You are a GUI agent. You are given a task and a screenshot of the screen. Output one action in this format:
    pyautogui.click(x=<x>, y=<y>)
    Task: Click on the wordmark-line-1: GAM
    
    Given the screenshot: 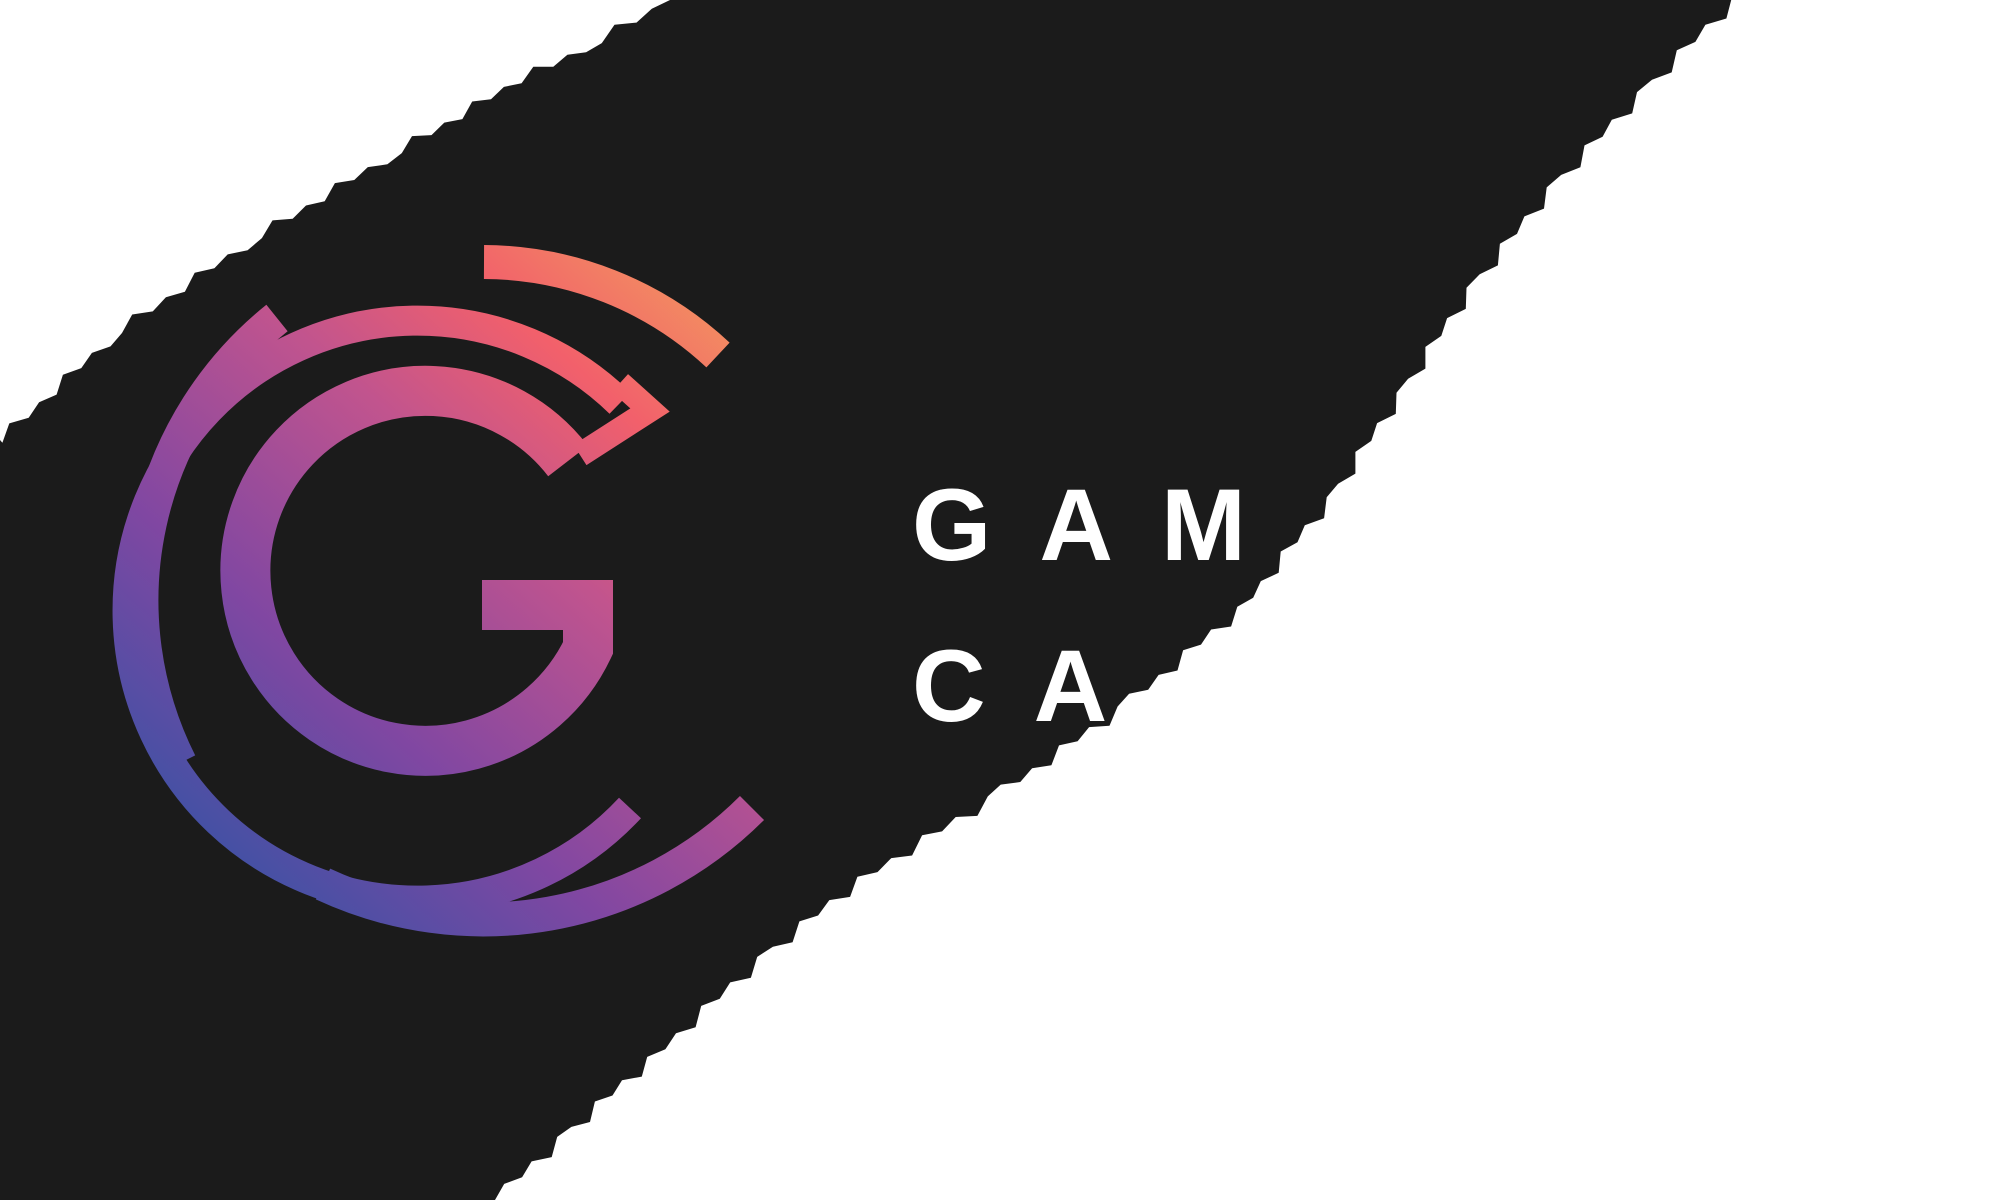 What is the action you would take?
    pyautogui.click(x=1103, y=525)
    